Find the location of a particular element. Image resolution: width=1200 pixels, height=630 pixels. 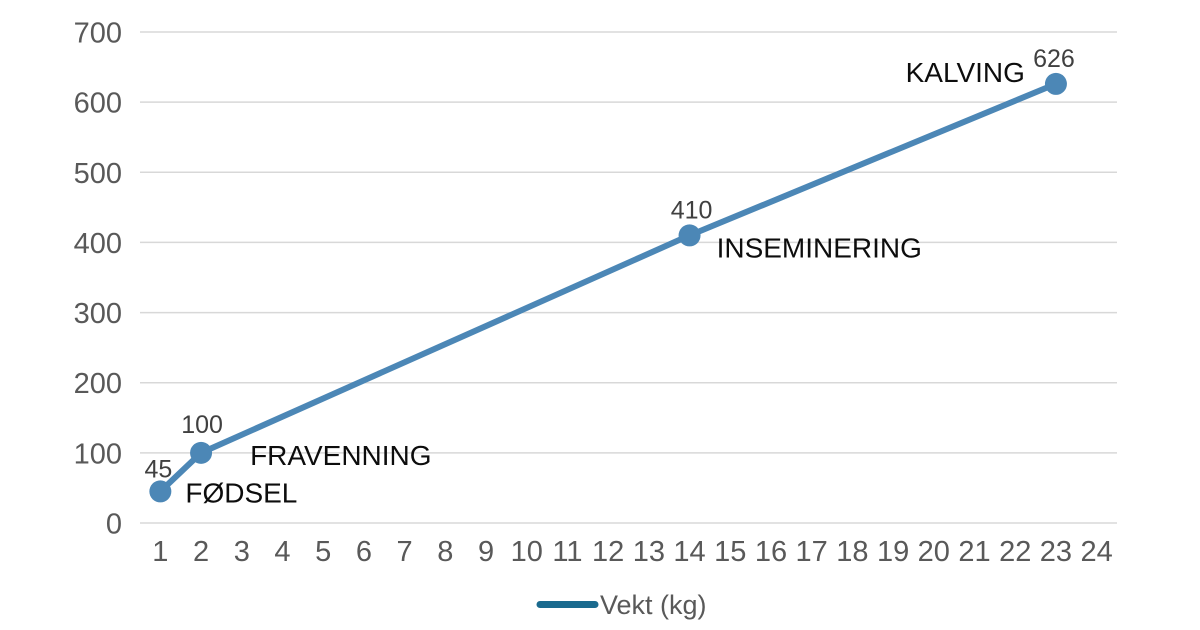

event-label: FRAVENNING is located at coordinates (341, 455).